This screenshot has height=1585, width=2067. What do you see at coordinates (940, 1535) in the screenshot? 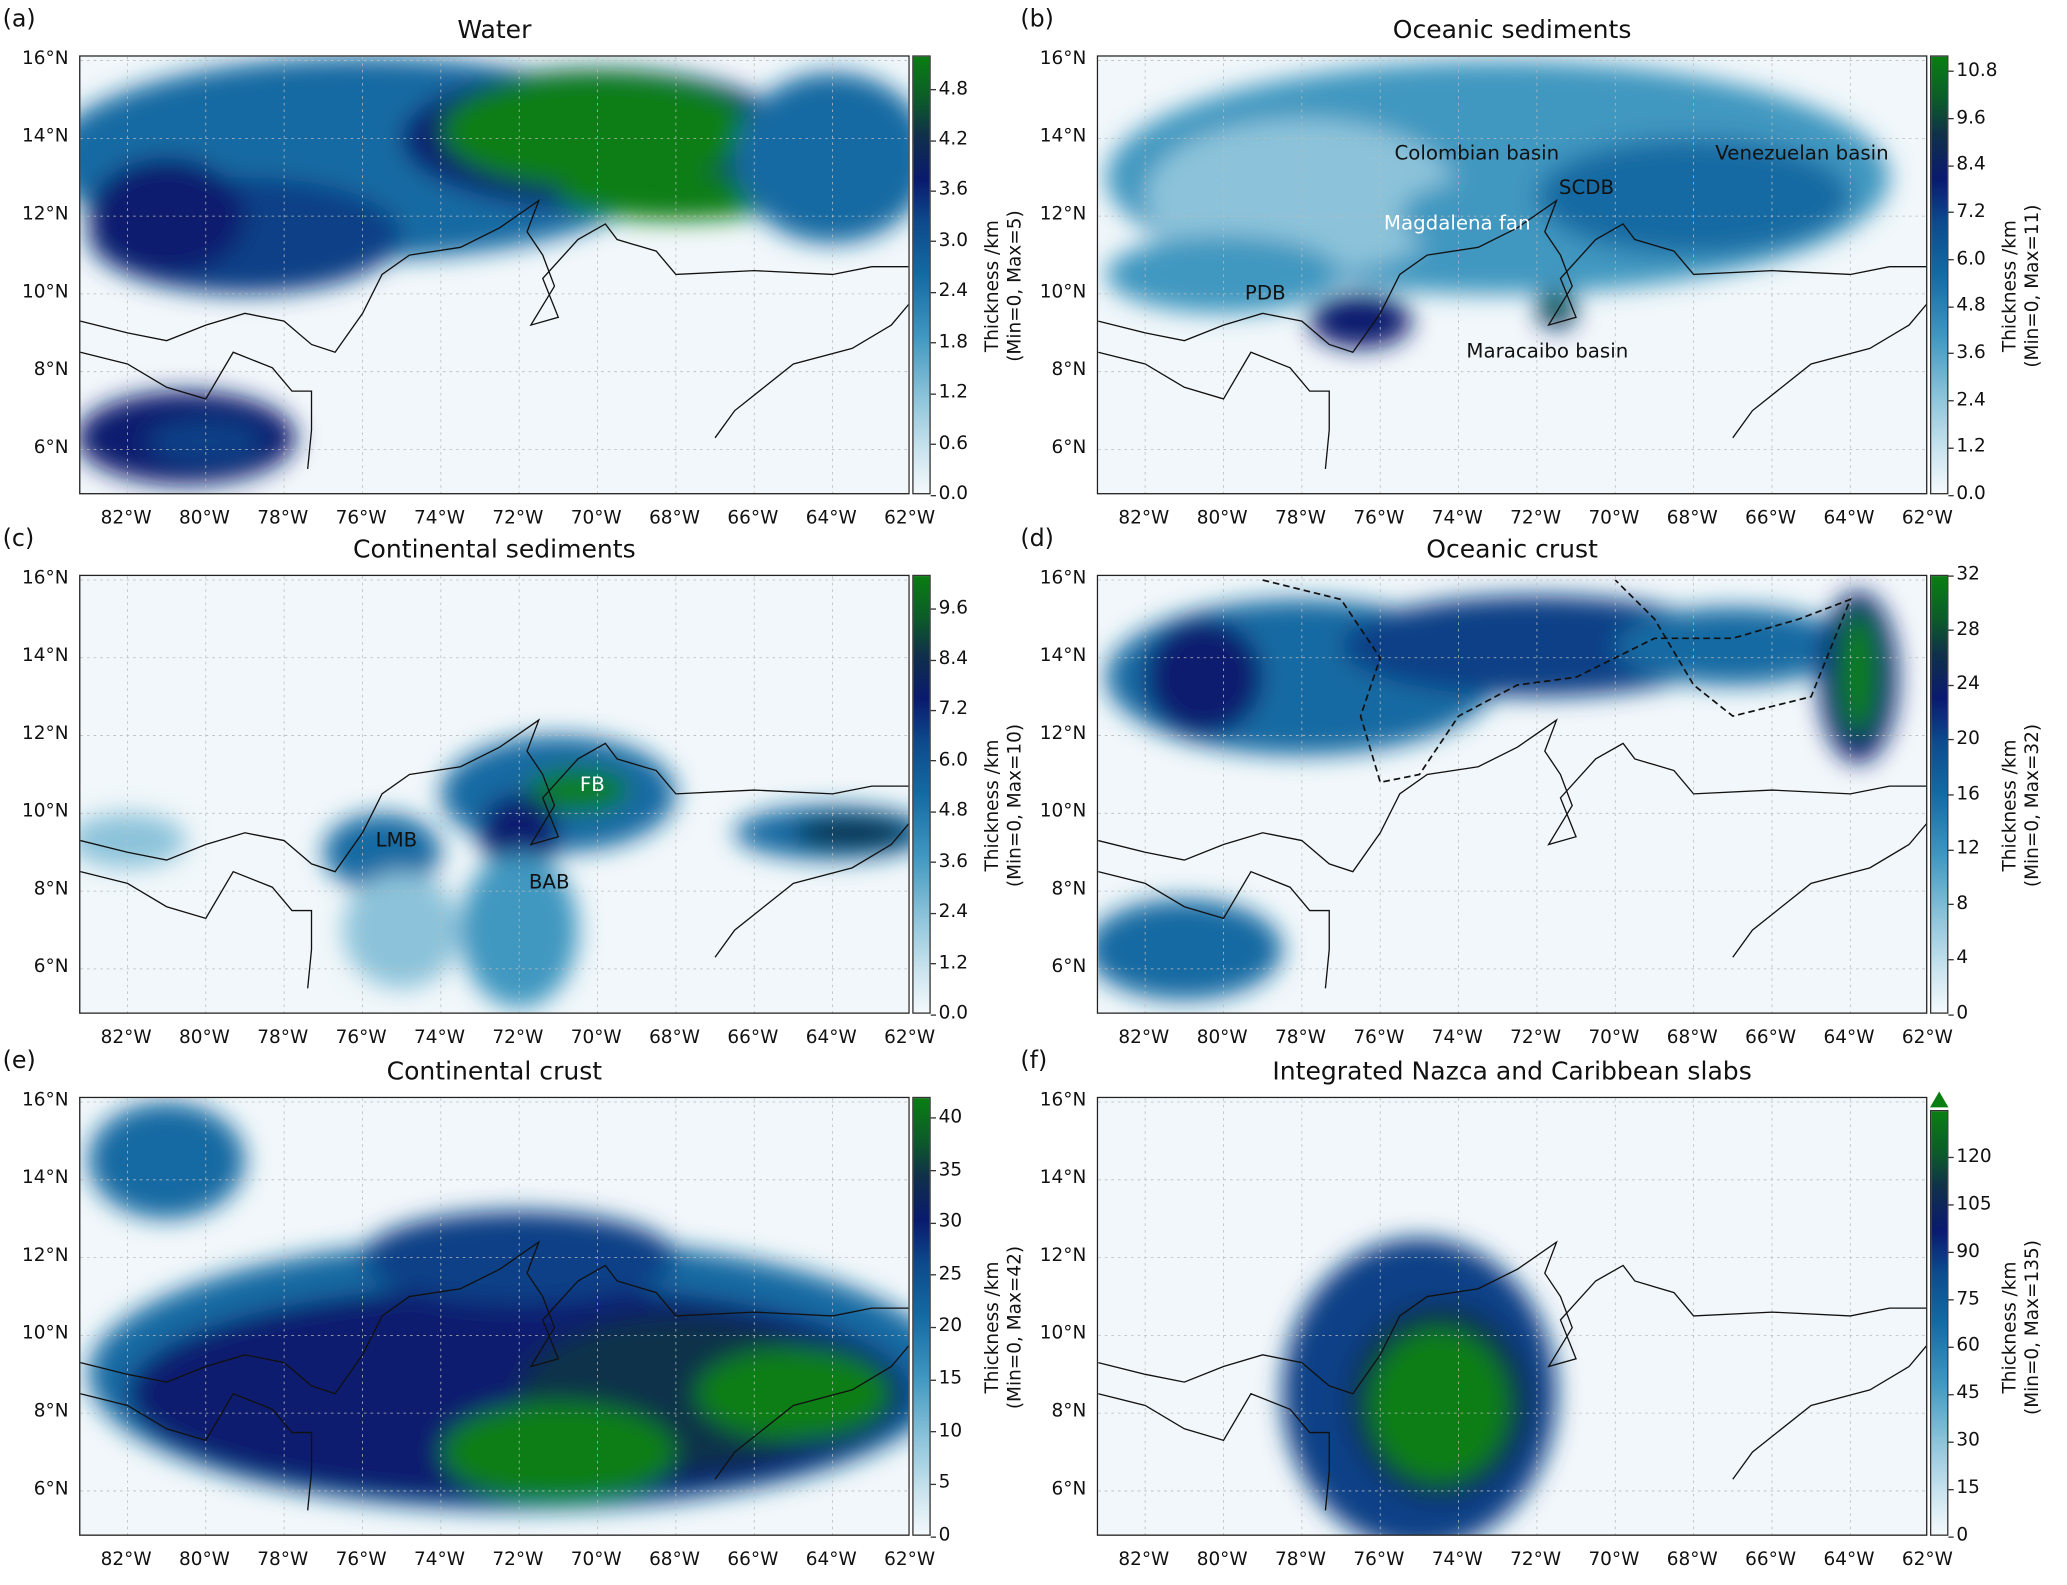
I see `colorbar-tick-label: 0` at bounding box center [940, 1535].